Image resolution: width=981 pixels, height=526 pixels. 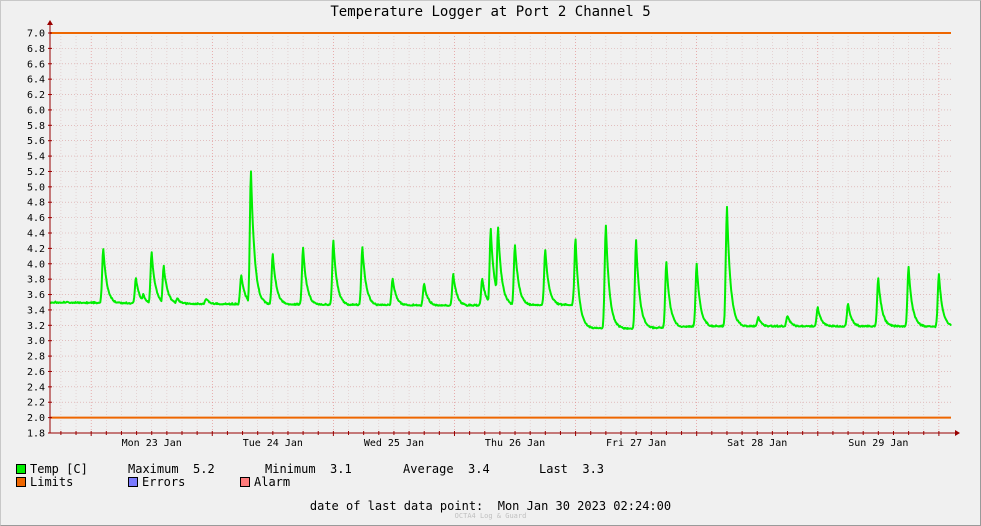 I want to click on x-tick-label: Sun 29 Jan, so click(x=878, y=443).